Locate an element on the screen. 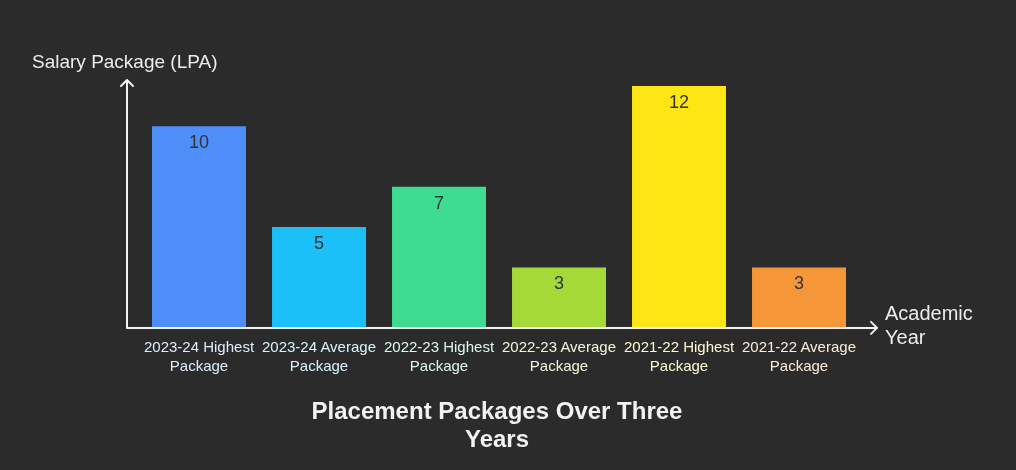  data-label: 7 is located at coordinates (439, 202).